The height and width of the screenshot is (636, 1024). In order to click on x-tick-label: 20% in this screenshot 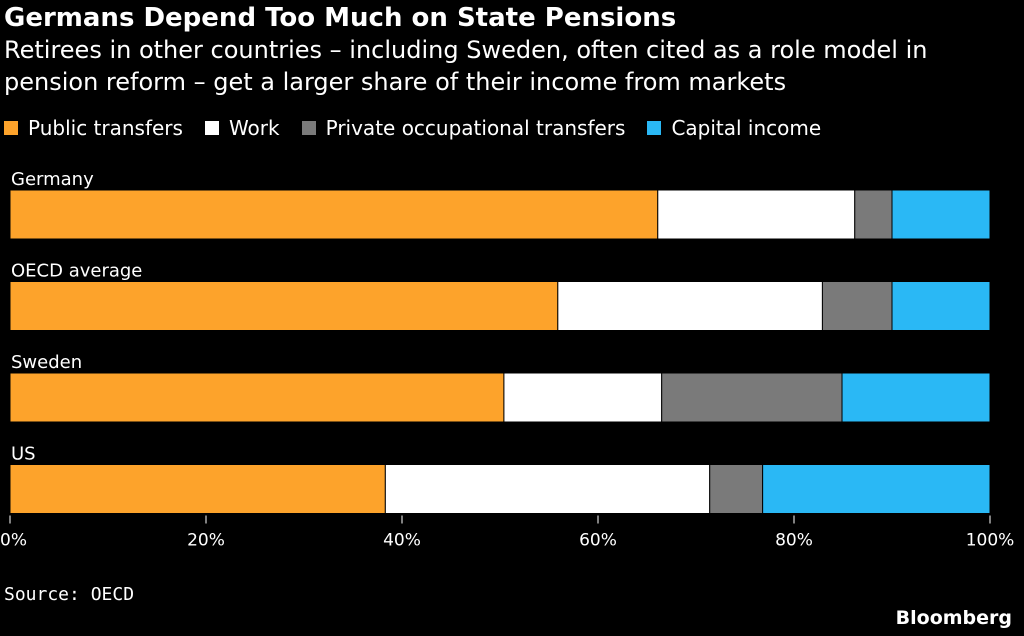, I will do `click(206, 541)`.